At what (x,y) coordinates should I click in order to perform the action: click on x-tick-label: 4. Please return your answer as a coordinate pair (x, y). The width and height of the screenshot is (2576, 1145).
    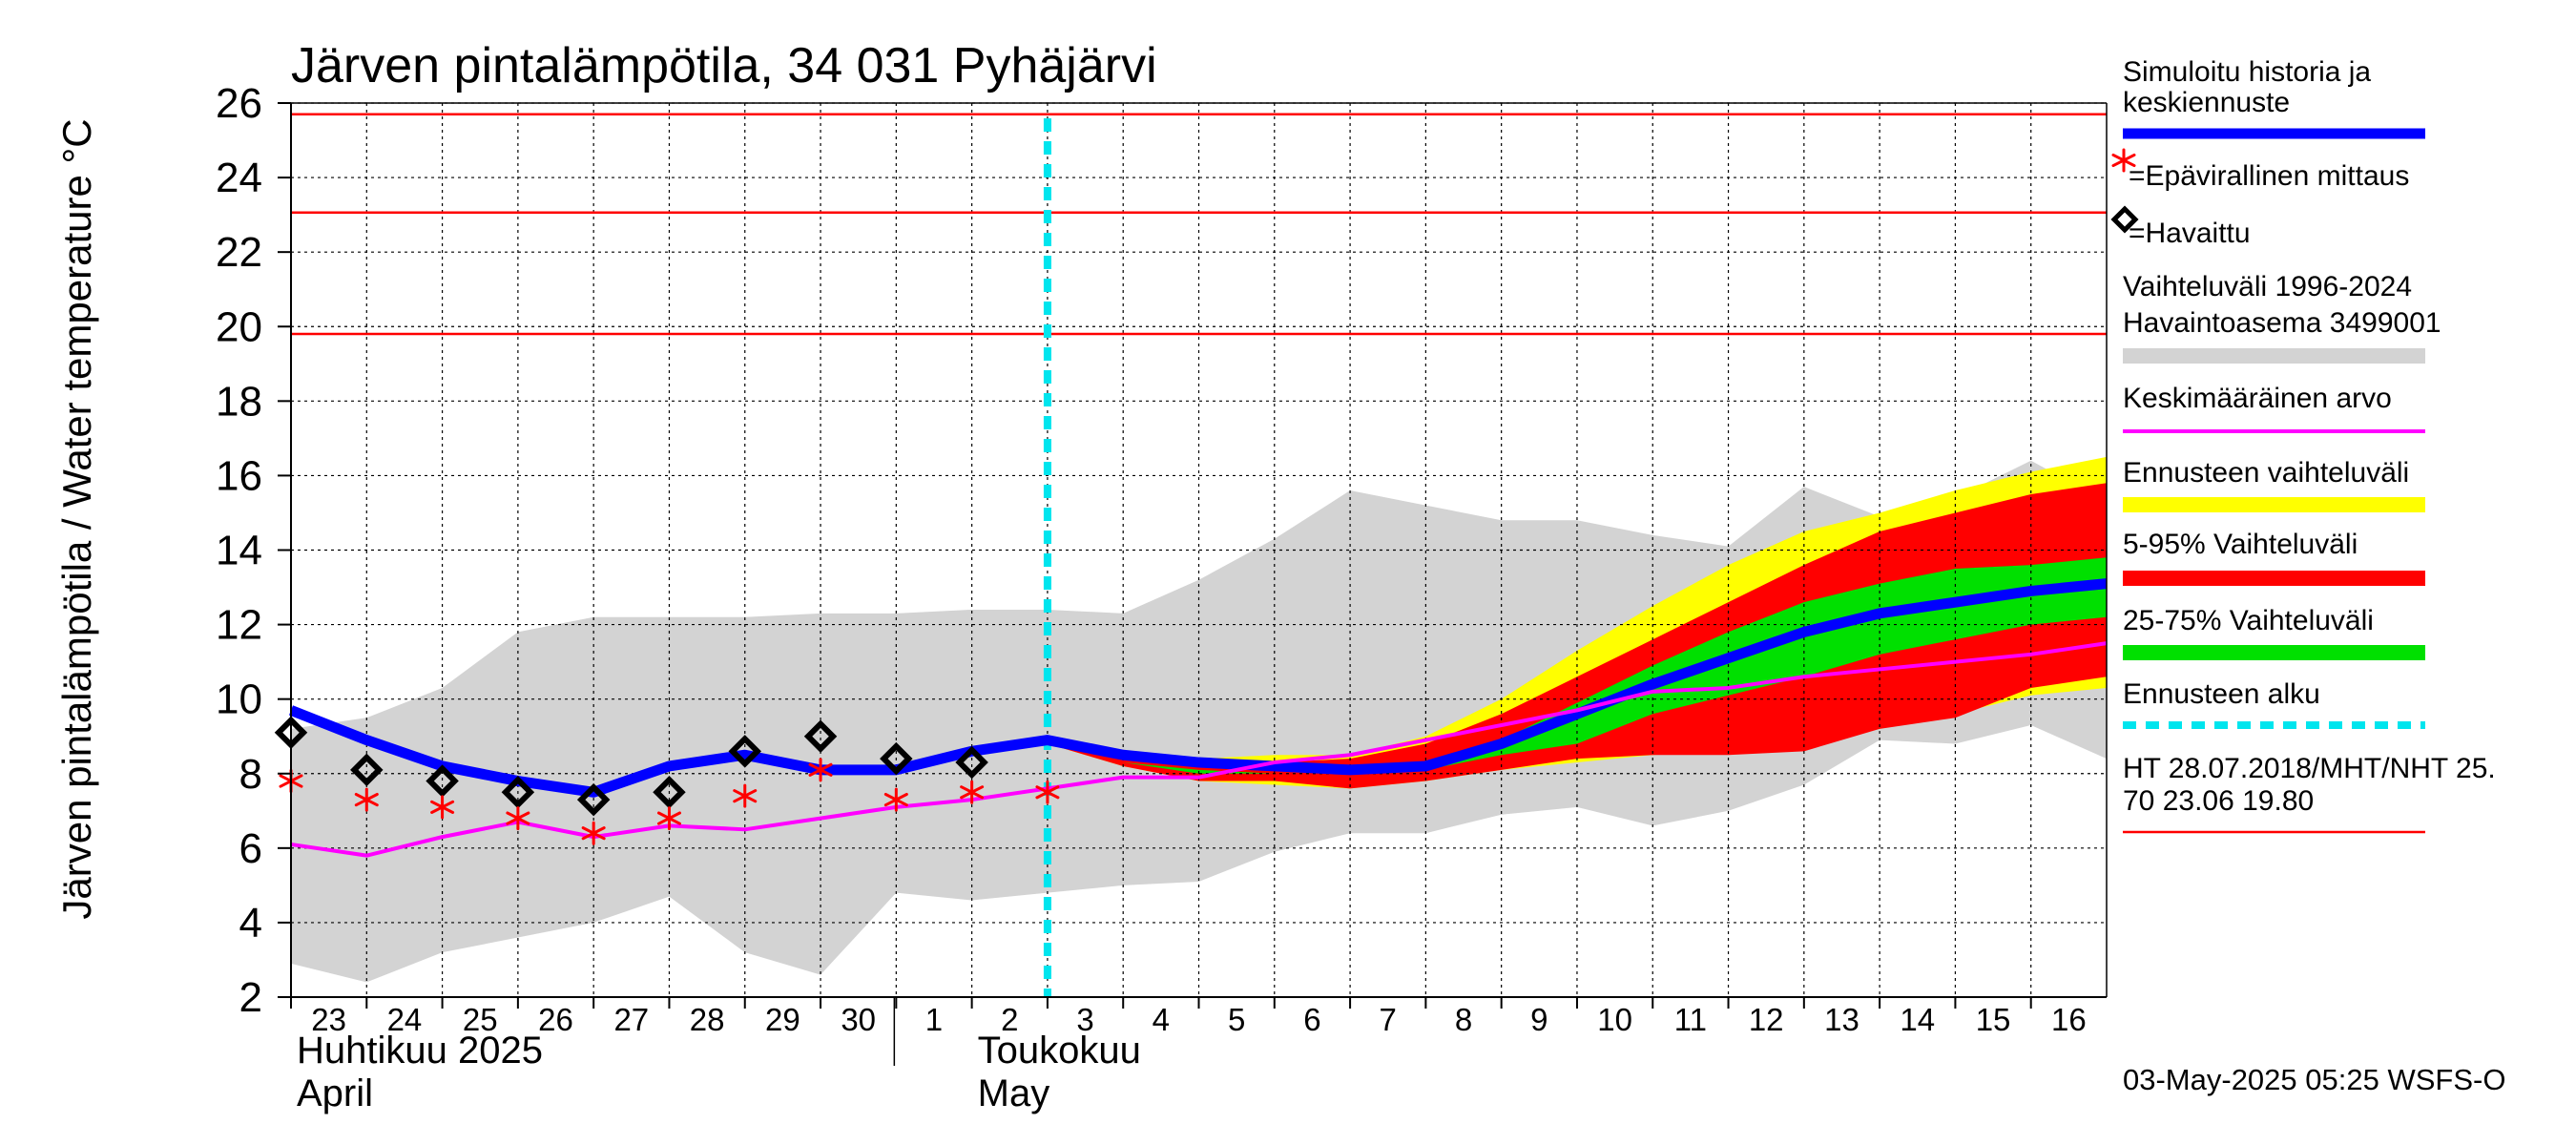
    Looking at the image, I should click on (1161, 1019).